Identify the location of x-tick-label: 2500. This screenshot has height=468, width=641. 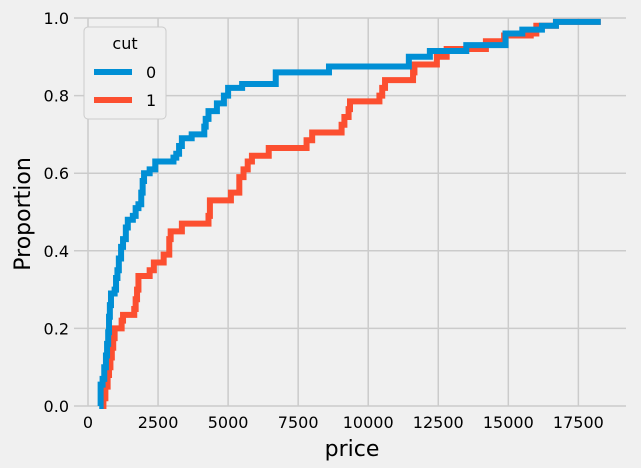
(158, 422).